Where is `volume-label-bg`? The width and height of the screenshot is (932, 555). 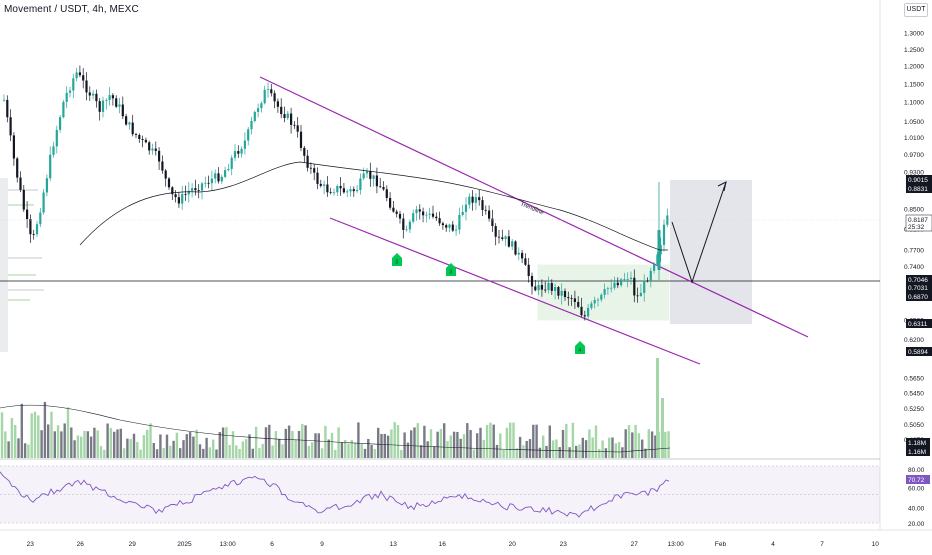 volume-label-bg is located at coordinates (918, 451).